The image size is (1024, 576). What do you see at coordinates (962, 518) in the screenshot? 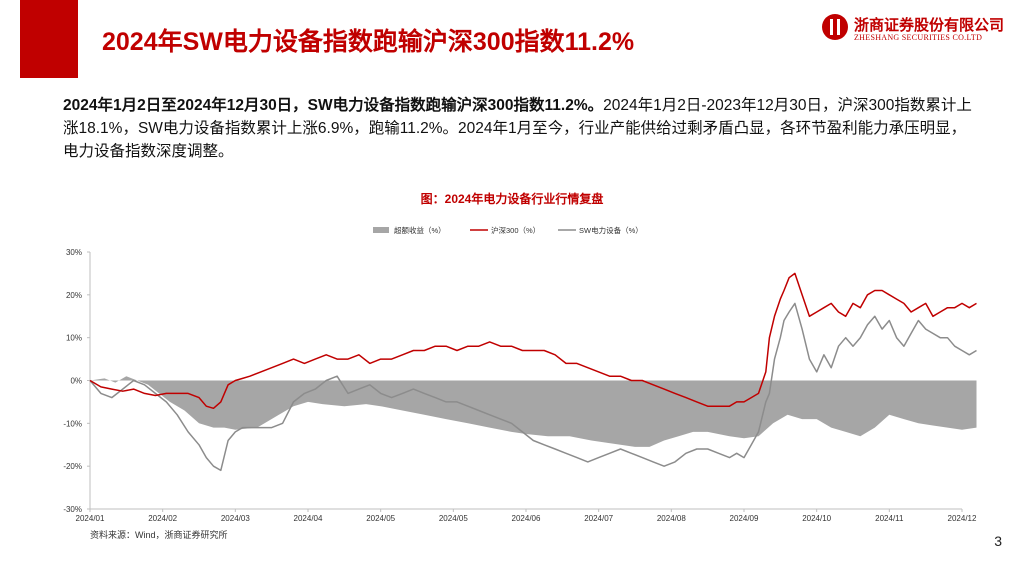
I see `x-tick-label: 2024/12` at bounding box center [962, 518].